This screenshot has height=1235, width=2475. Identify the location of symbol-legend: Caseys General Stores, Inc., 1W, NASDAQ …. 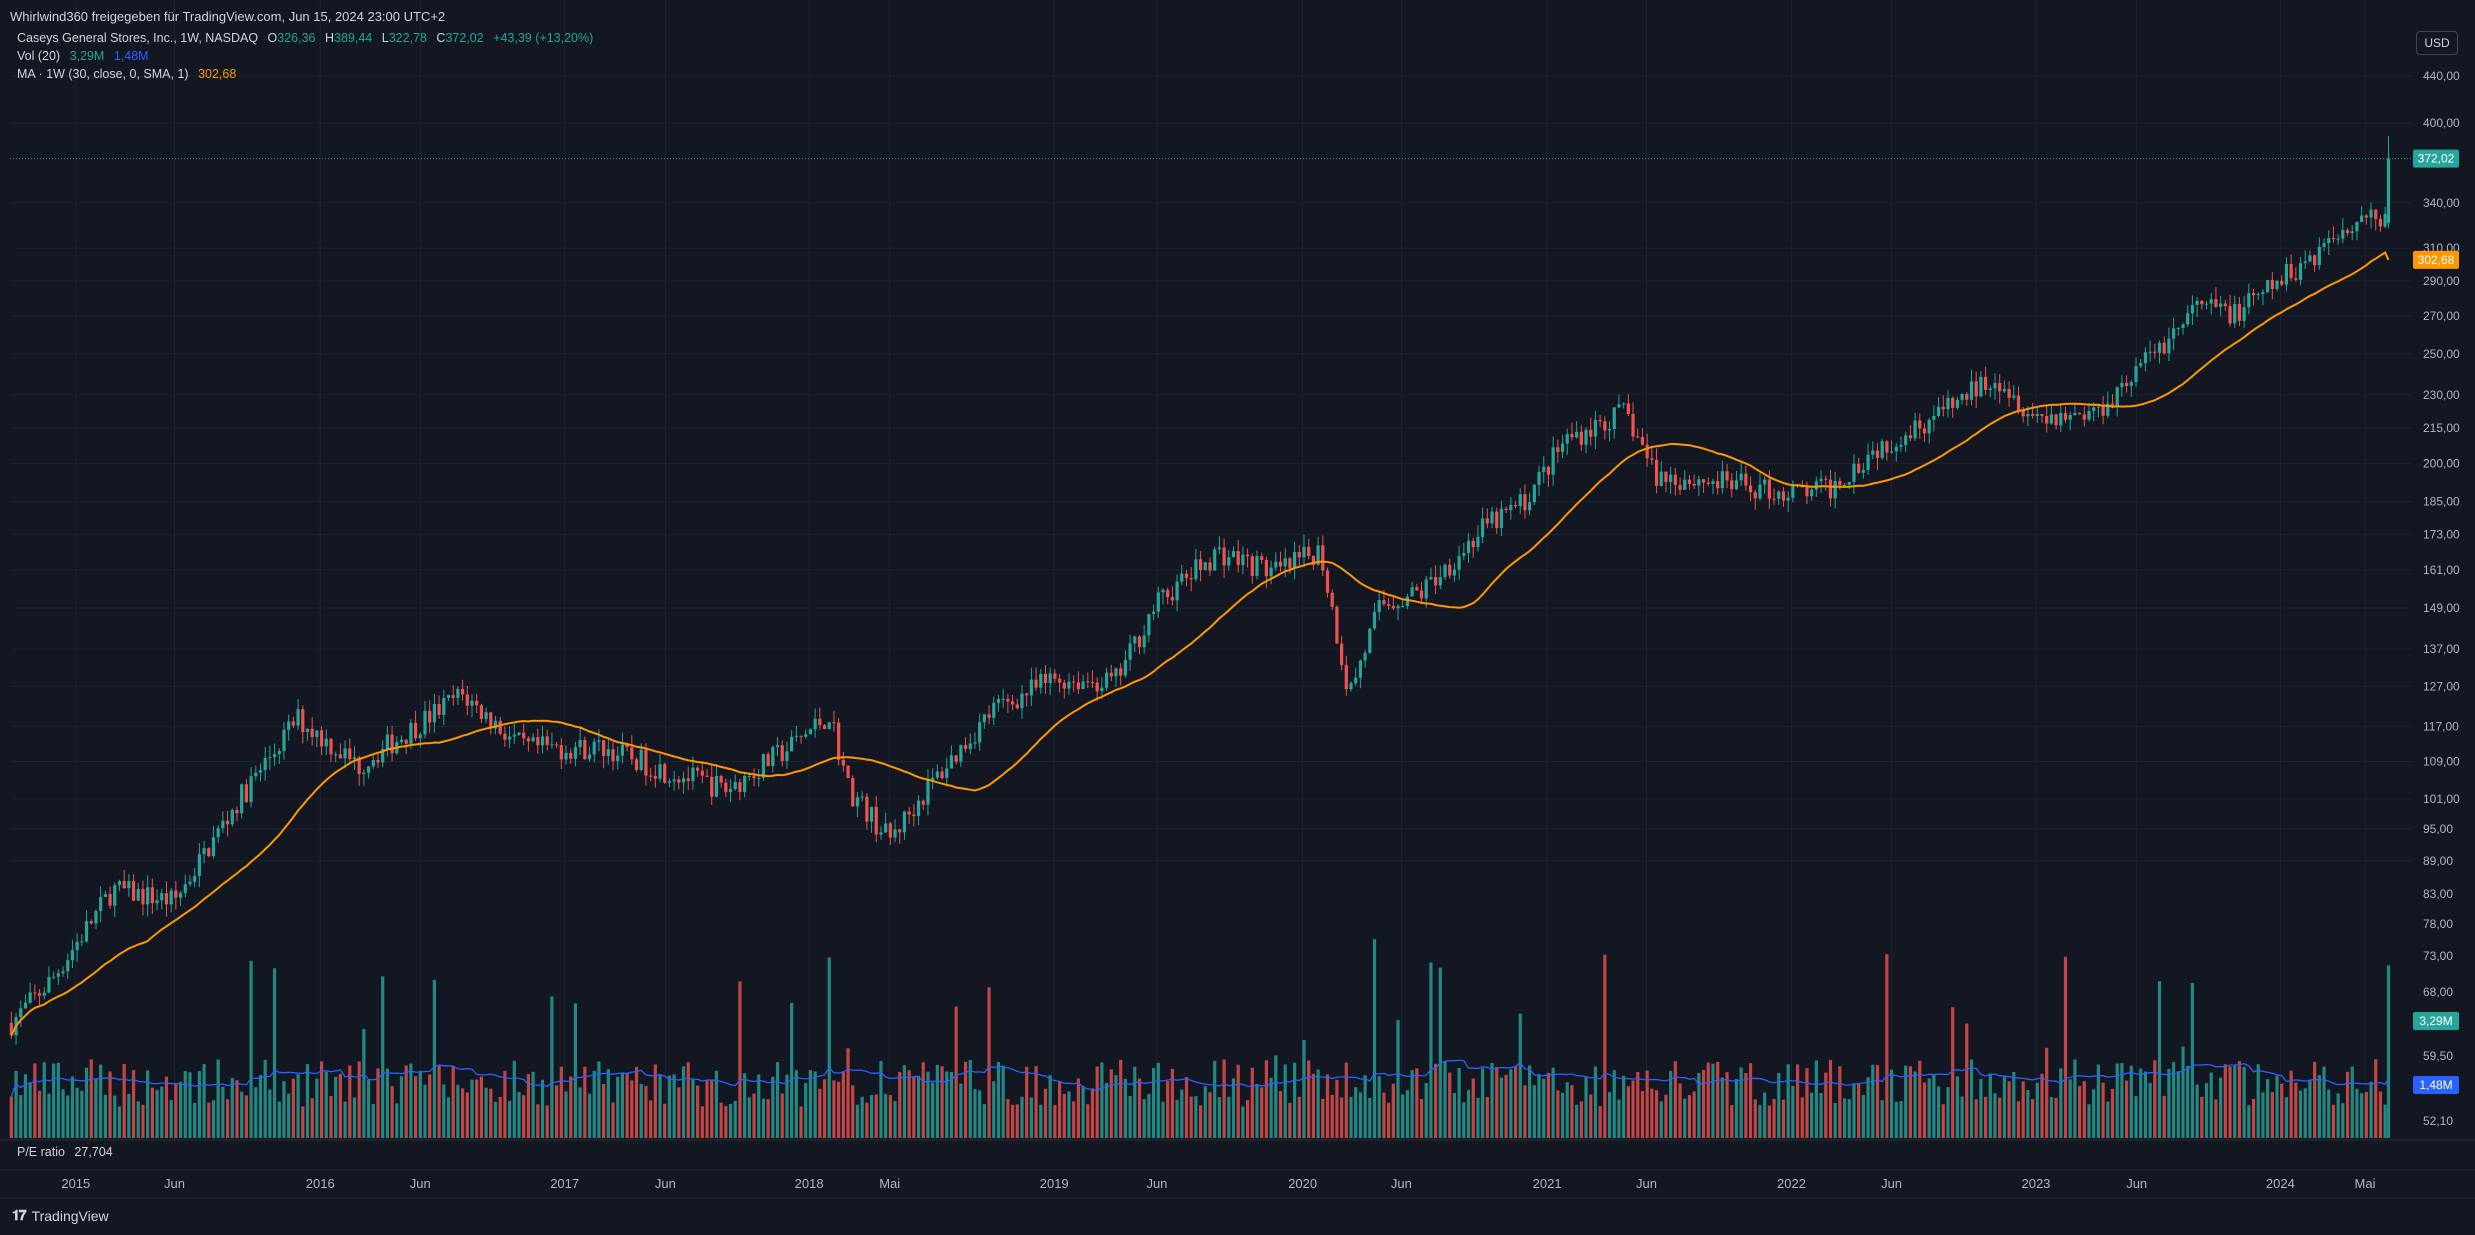
(308, 38).